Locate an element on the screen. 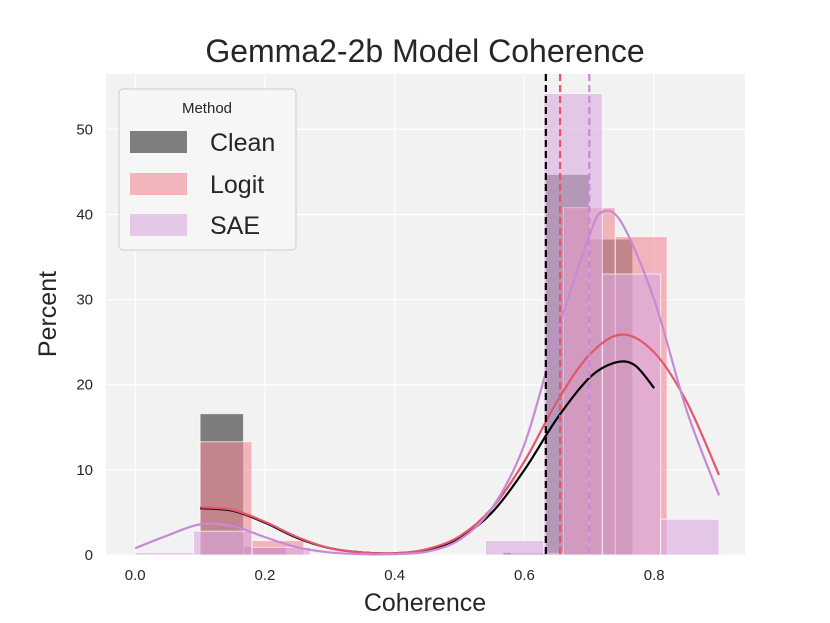 The width and height of the screenshot is (830, 623). legend-title: Method is located at coordinates (207, 108).